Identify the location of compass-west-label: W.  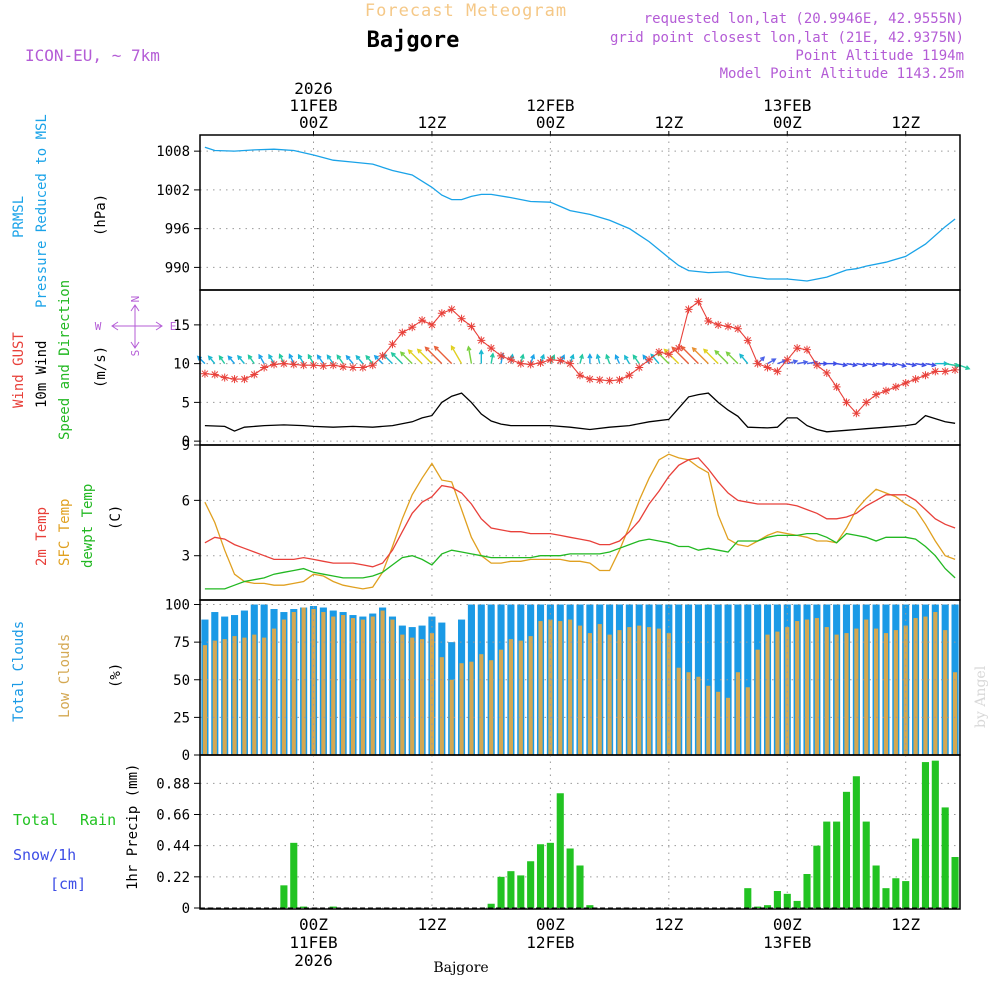
(98, 326).